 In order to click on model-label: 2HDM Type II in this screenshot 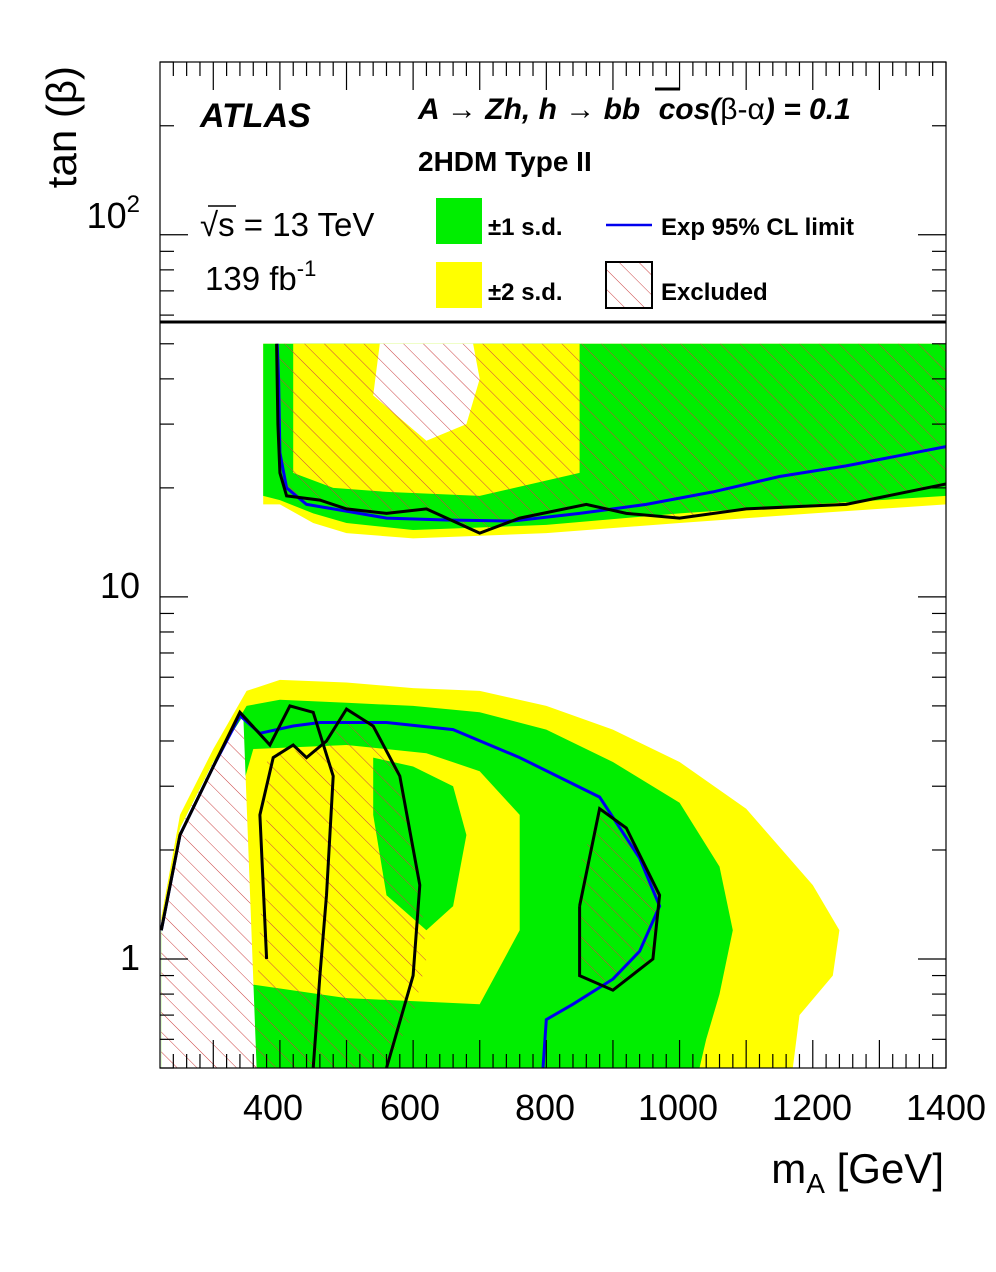, I will do `click(505, 161)`.